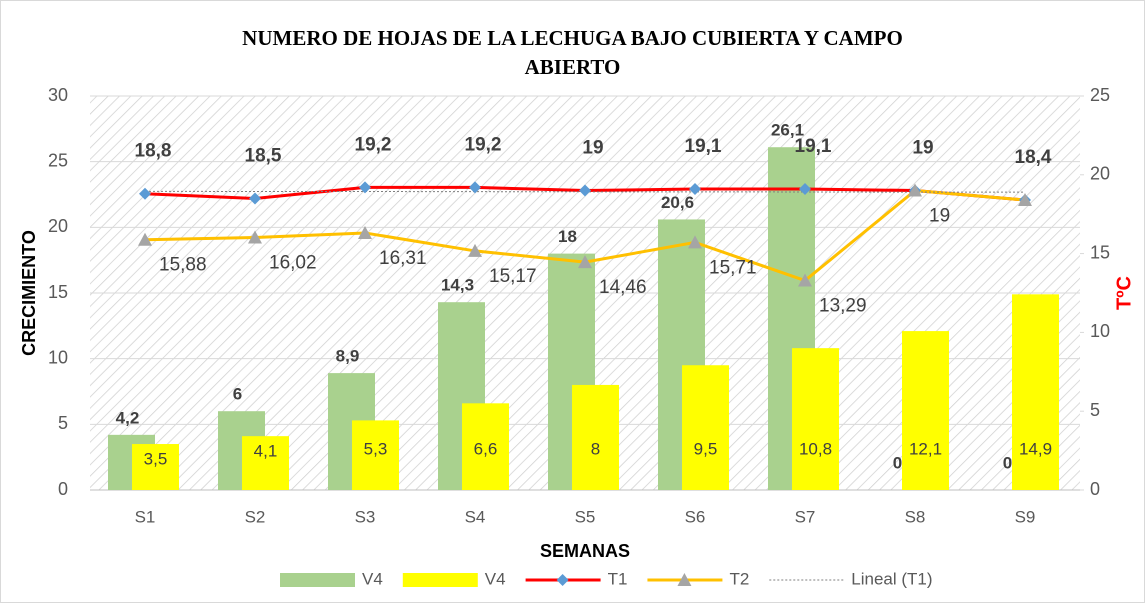 The height and width of the screenshot is (603, 1145). What do you see at coordinates (1100, 331) in the screenshot?
I see `y2-tick-label: 10` at bounding box center [1100, 331].